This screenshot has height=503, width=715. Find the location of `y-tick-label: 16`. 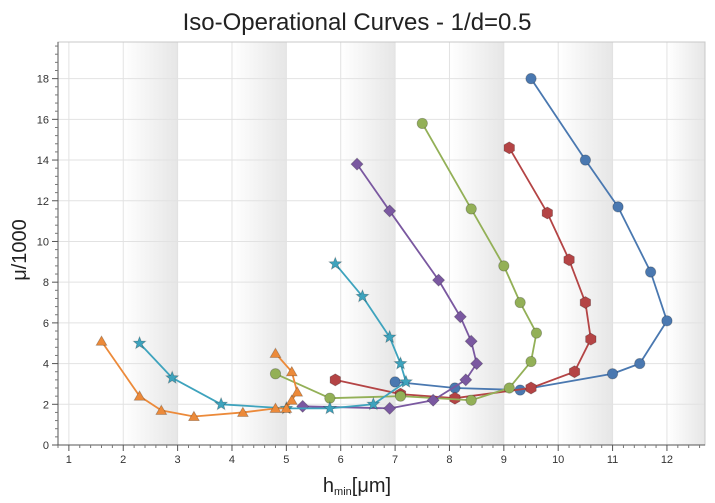

y-tick-label: 16 is located at coordinates (43, 120).